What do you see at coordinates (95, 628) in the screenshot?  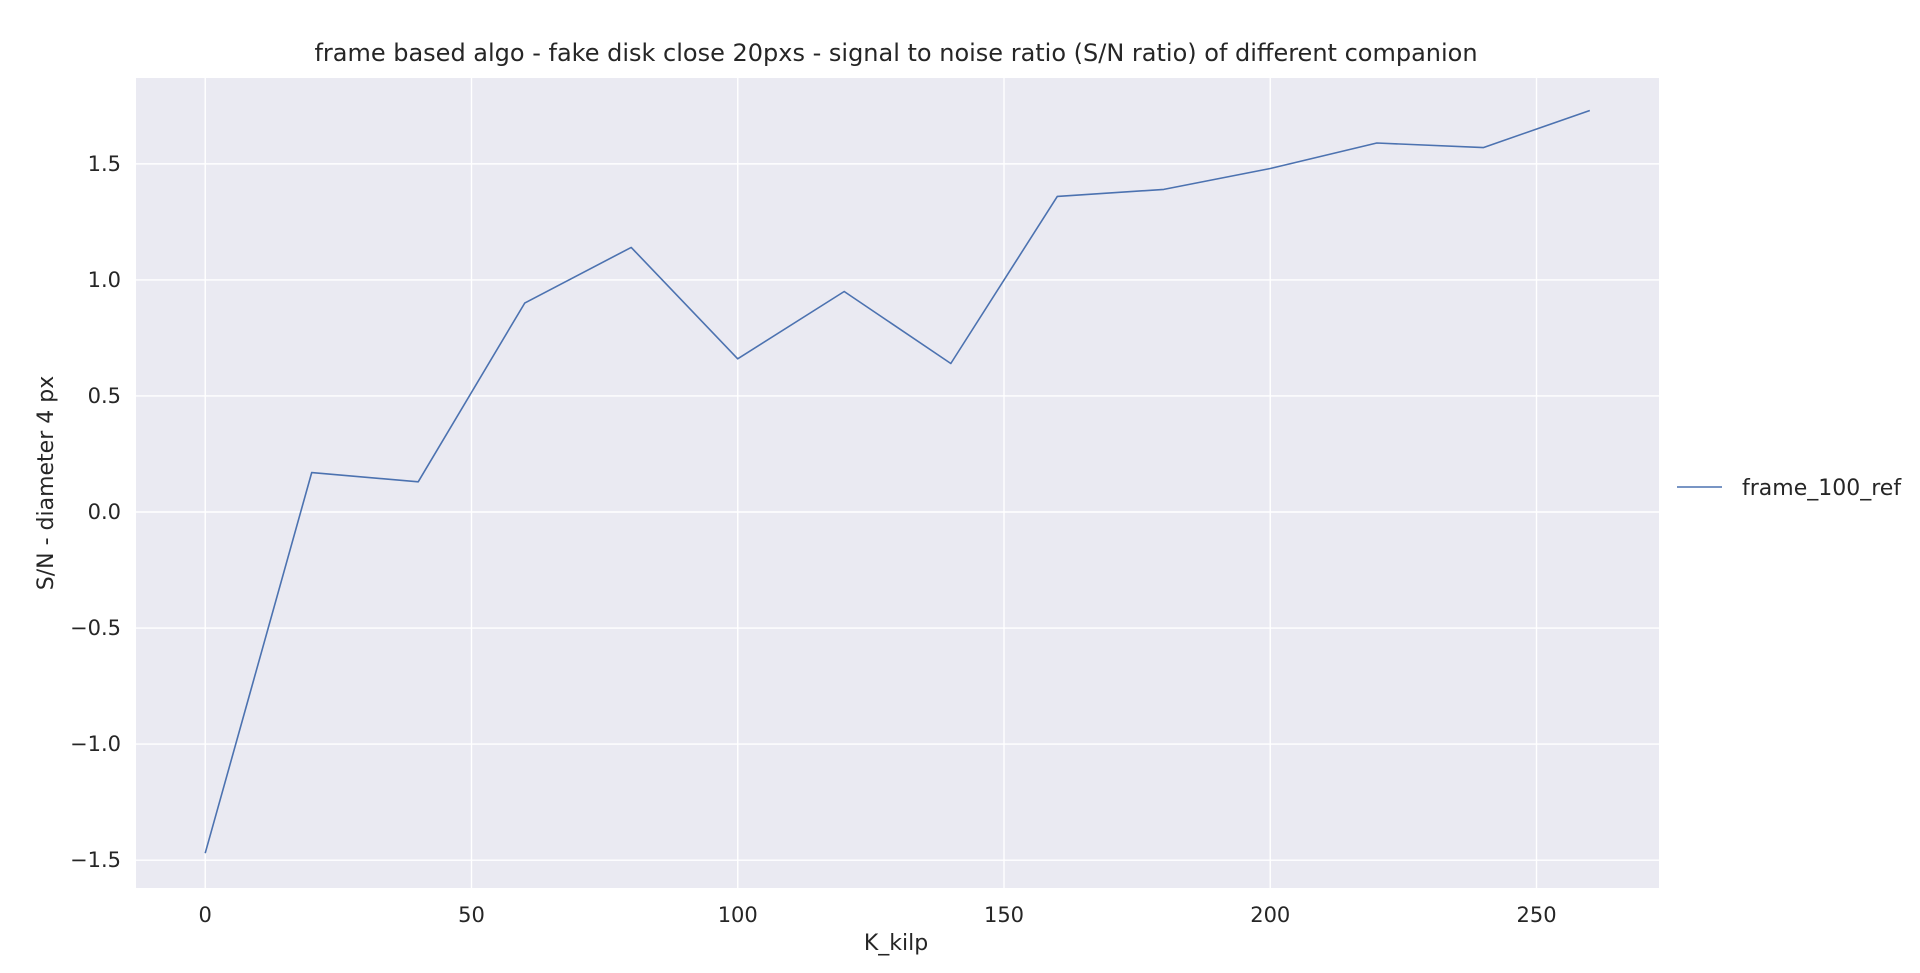 I see `y-tick-label: −0.5` at bounding box center [95, 628].